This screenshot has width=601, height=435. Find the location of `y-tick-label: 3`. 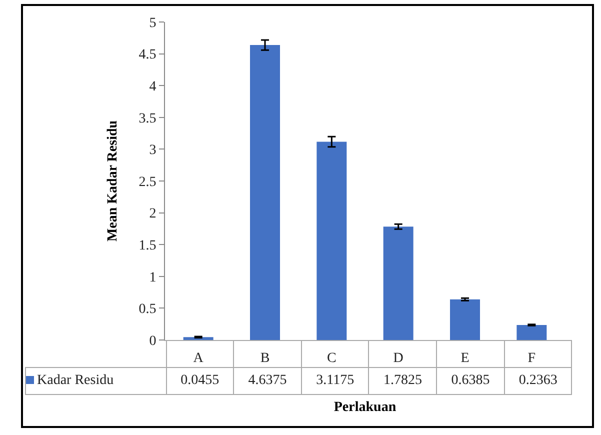

y-tick-label: 3 is located at coordinates (152, 150).